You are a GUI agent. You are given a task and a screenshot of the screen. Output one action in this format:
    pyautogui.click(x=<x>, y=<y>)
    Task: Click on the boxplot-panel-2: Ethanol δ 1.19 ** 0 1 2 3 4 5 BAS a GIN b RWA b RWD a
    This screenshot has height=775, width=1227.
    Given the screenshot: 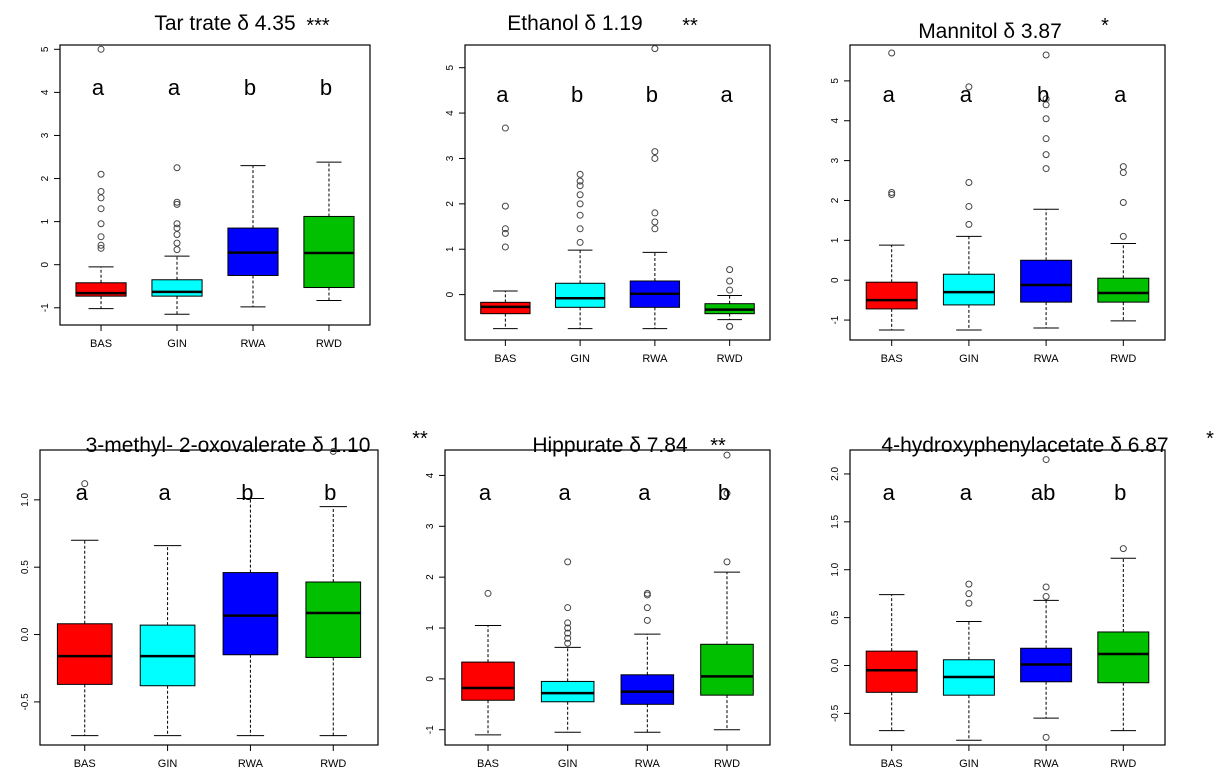 What is the action you would take?
    pyautogui.click(x=608, y=188)
    